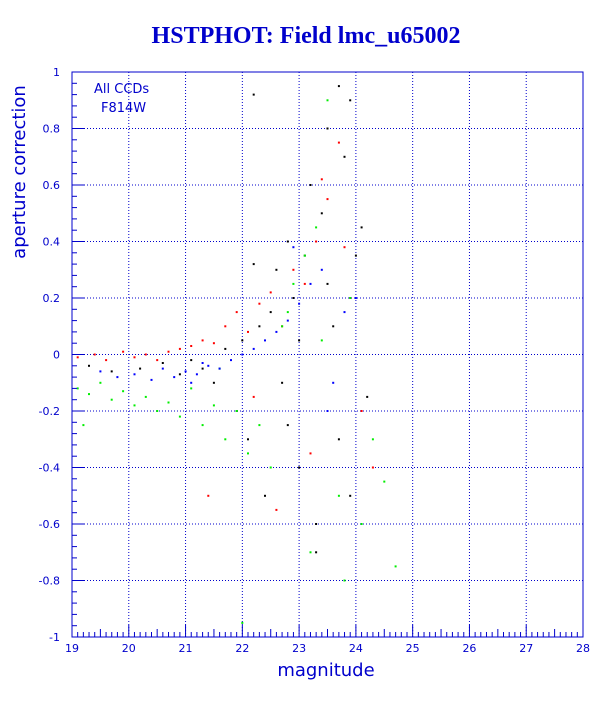 This screenshot has height=709, width=612. Describe the element at coordinates (52, 298) in the screenshot. I see `y-tick-label: 0.2` at that location.